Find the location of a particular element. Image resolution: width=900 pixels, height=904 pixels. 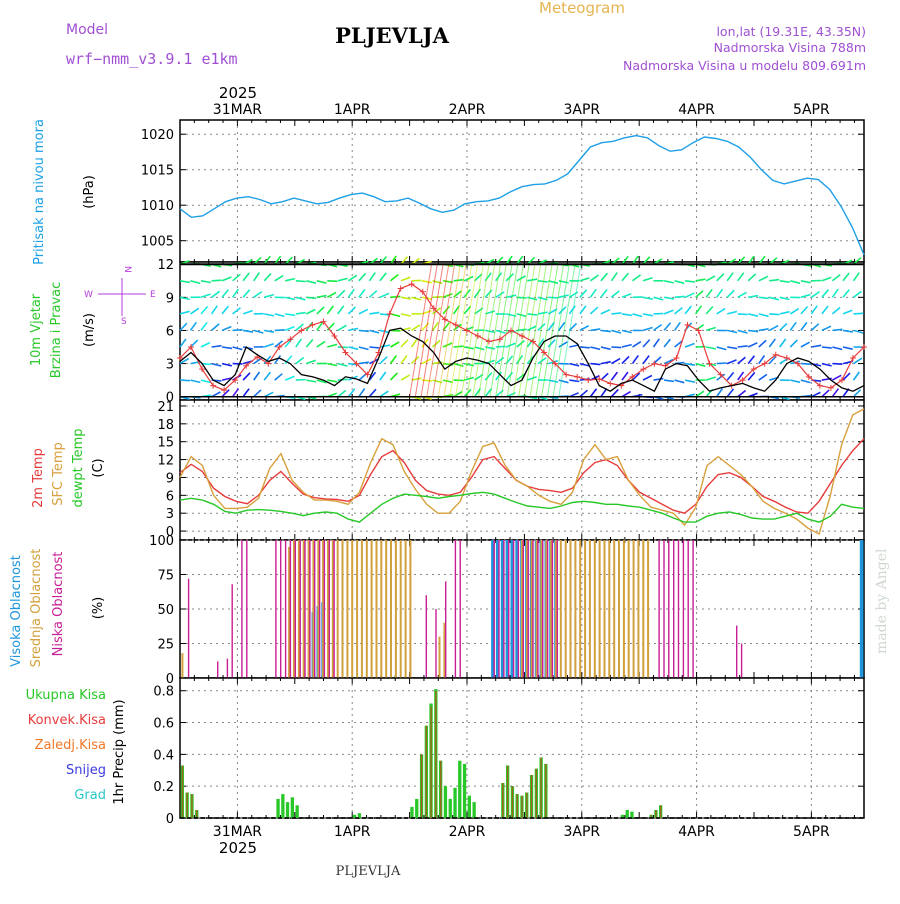

wind-ytick-label: 12 is located at coordinates (165, 265).